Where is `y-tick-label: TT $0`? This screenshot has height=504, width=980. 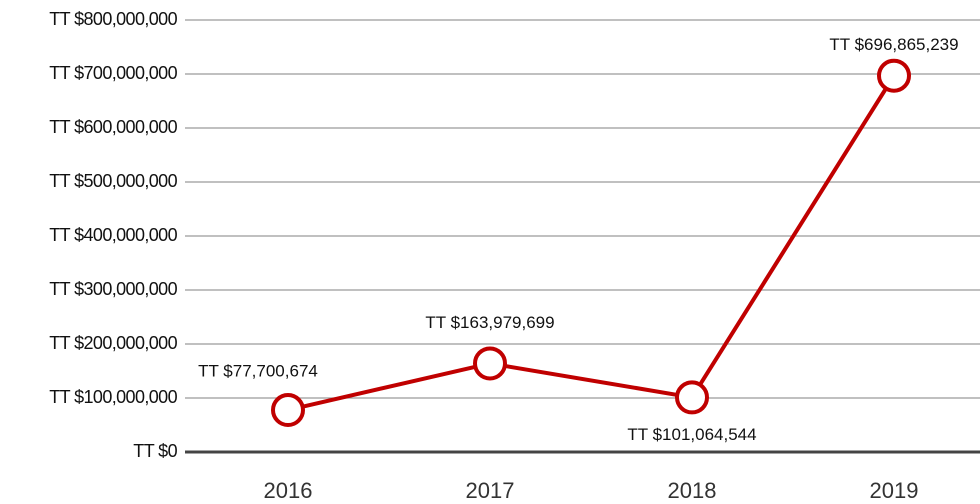
y-tick-label: TT $0 is located at coordinates (155, 451).